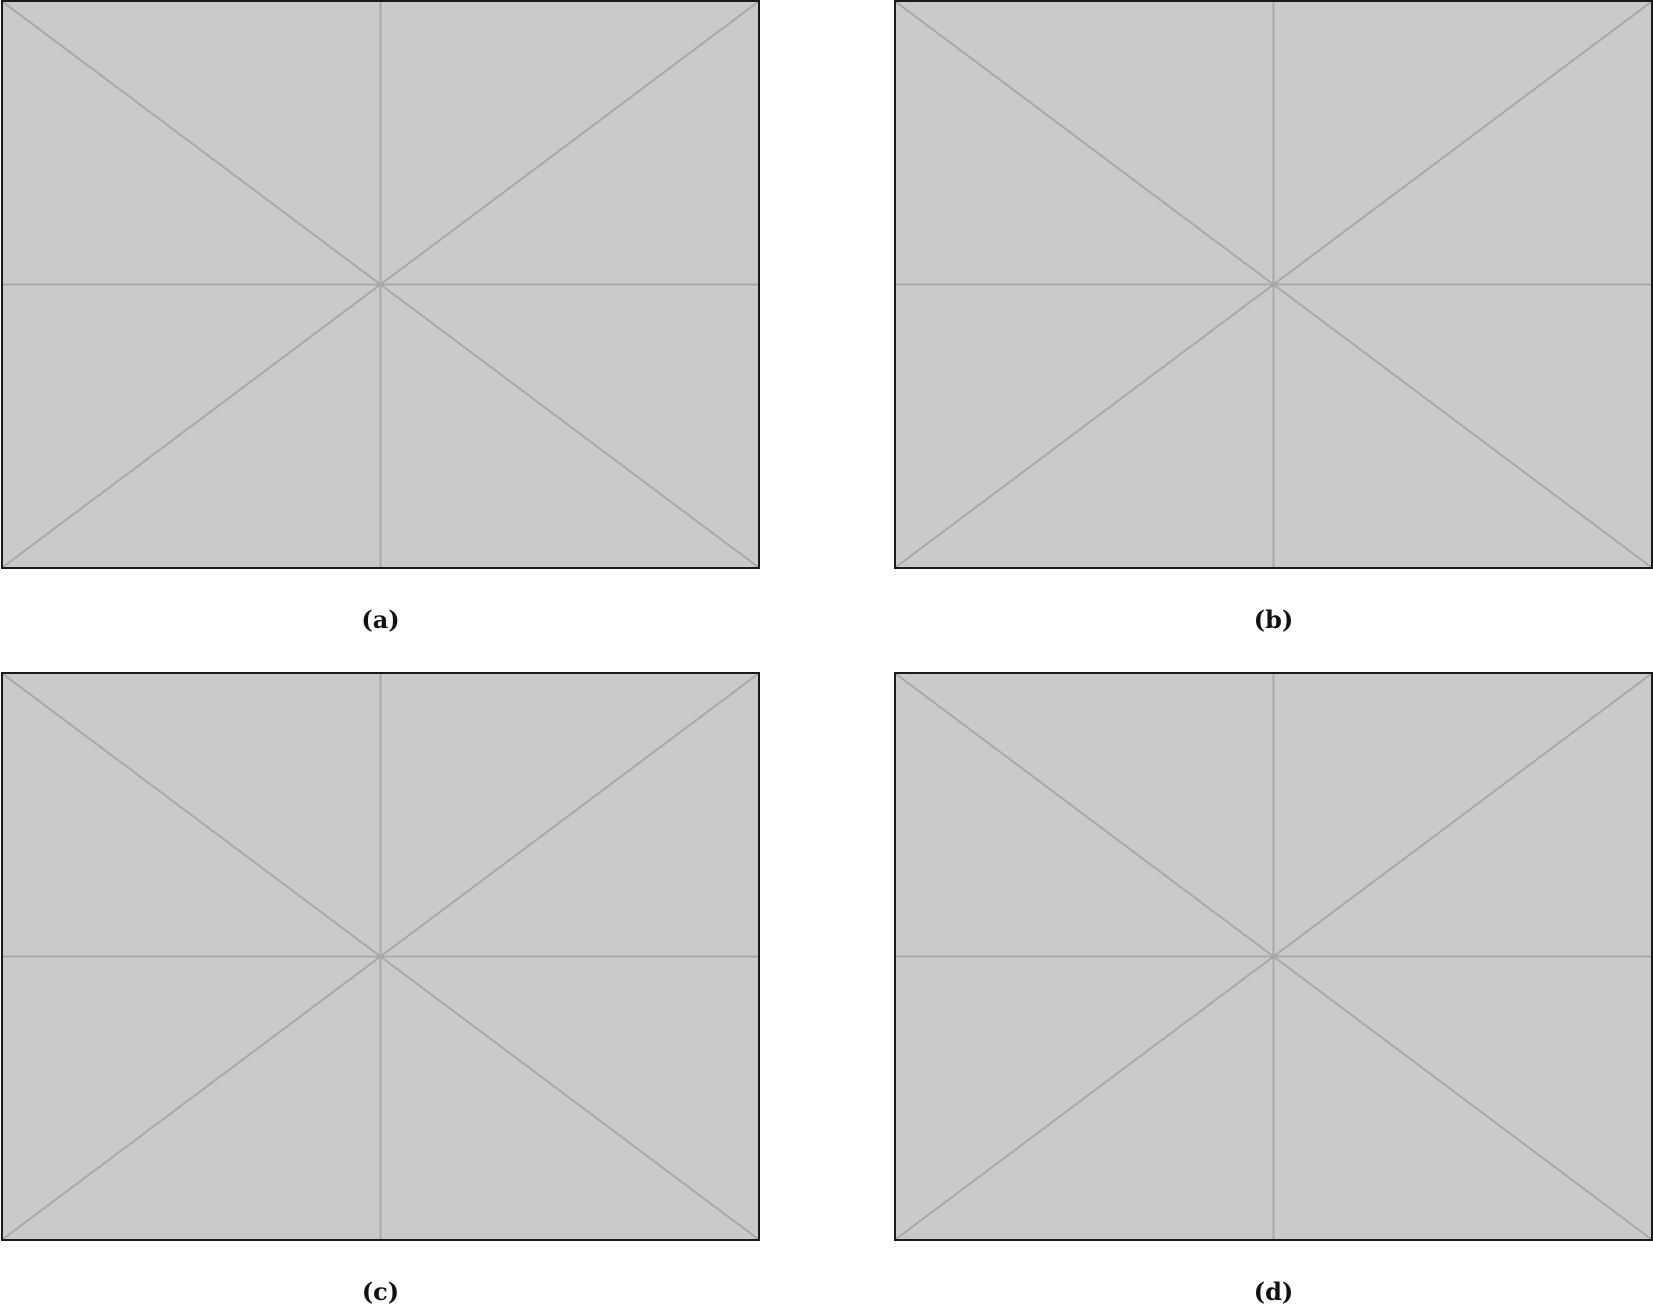 This screenshot has height=1309, width=1653. What do you see at coordinates (380, 1291) in the screenshot?
I see `subfigure-caption-c: (c)` at bounding box center [380, 1291].